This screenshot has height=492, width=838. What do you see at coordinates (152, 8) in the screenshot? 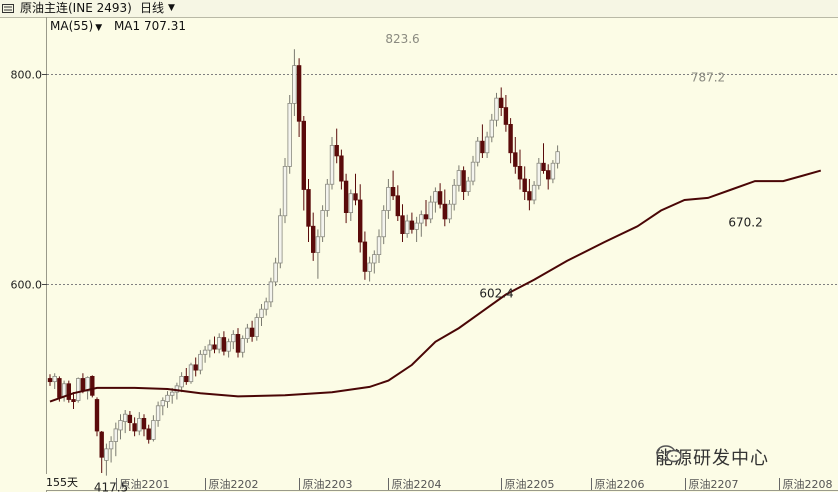
I see `period-selector: 日线` at bounding box center [152, 8].